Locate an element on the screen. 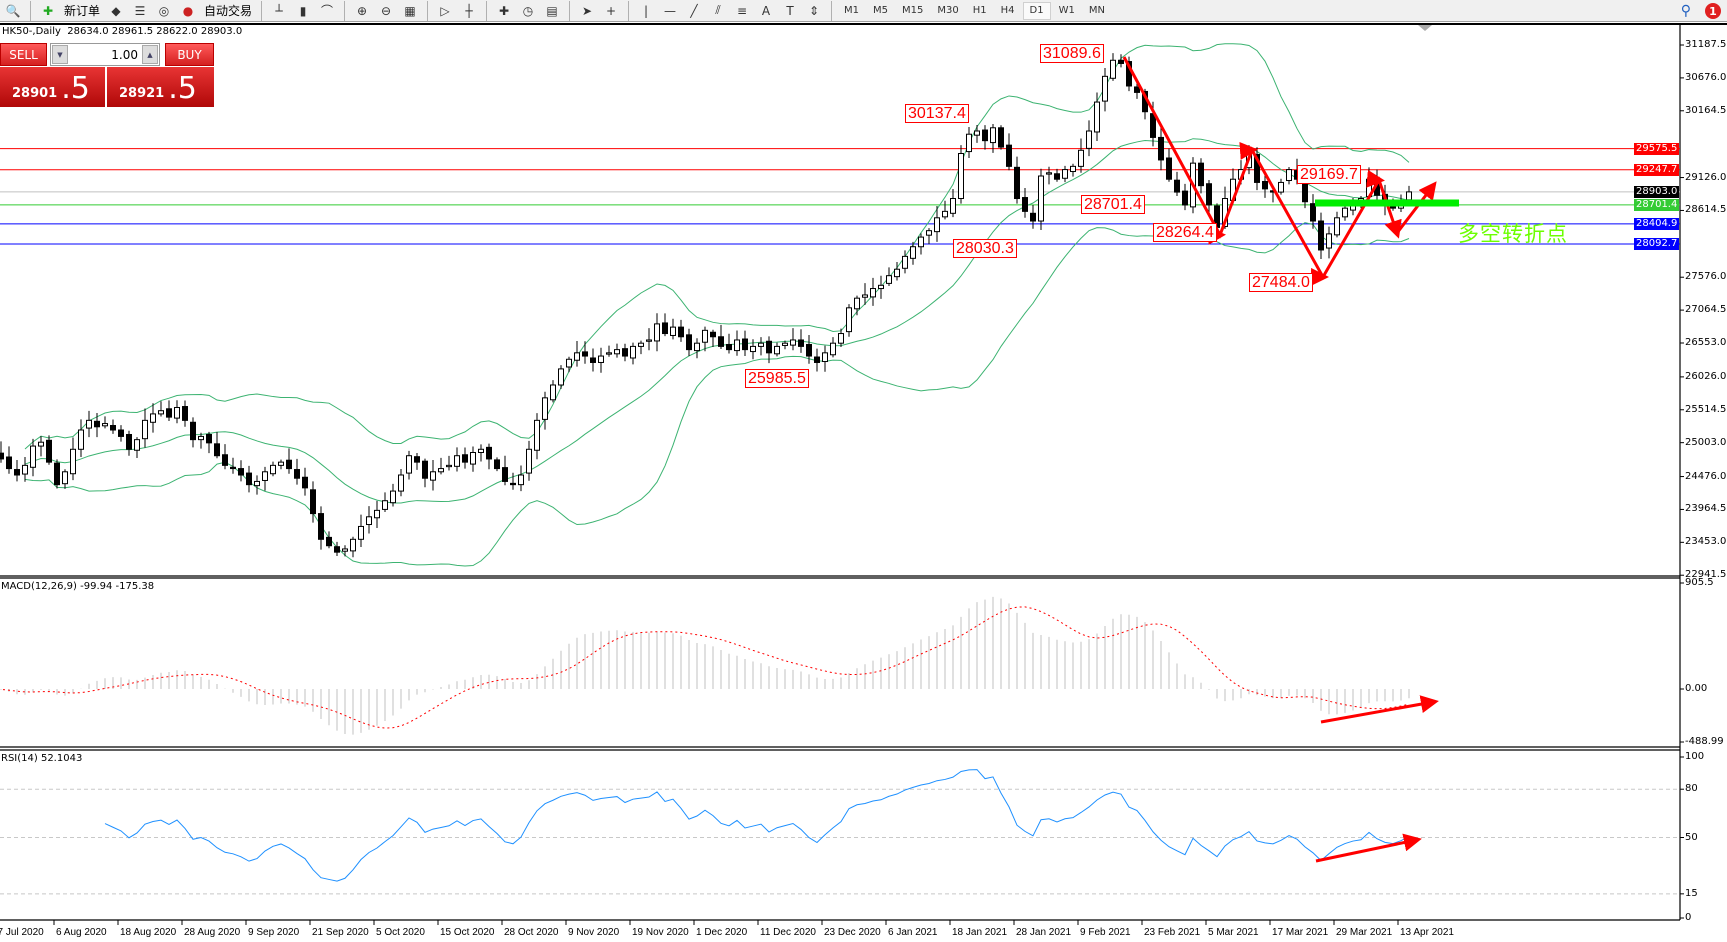  timeframe-m30: M30 is located at coordinates (948, 10).